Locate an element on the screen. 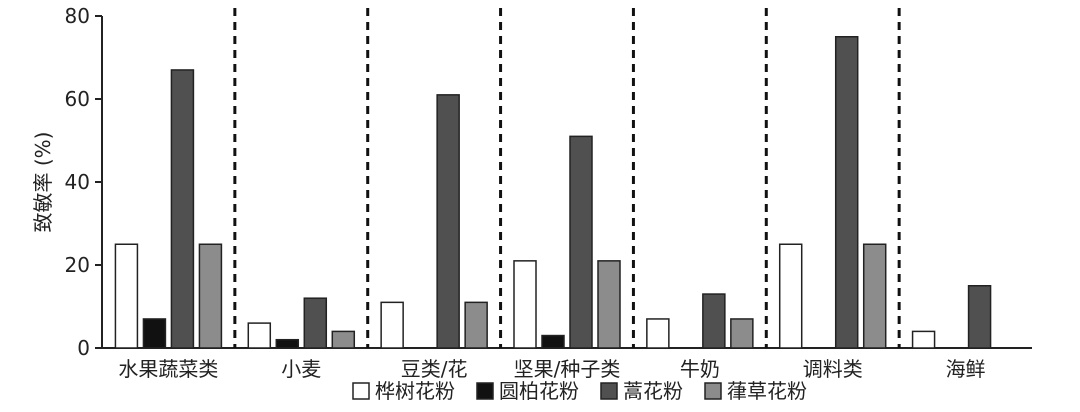 Image resolution: width=1080 pixels, height=412 pixels. y-ticks: 0 20 40 60 80 is located at coordinates (83, 182).